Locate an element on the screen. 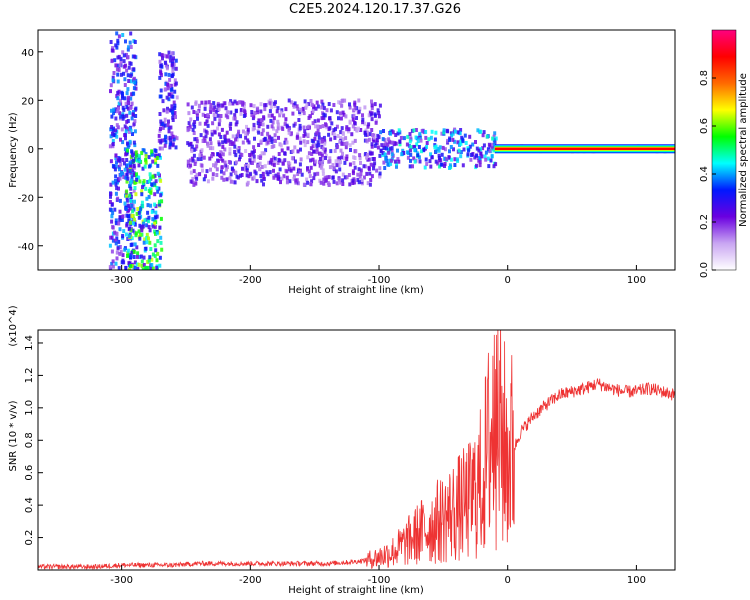 The width and height of the screenshot is (750, 600). snr-x-tick-label: -300 is located at coordinates (121, 580).